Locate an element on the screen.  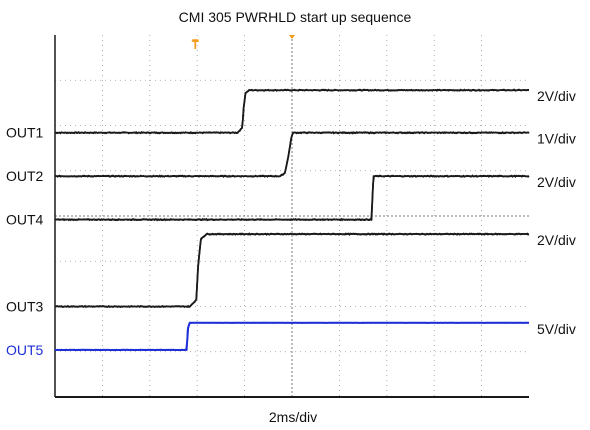
chart-title: CMI 305 PWRHLD start up sequence is located at coordinates (295, 17).